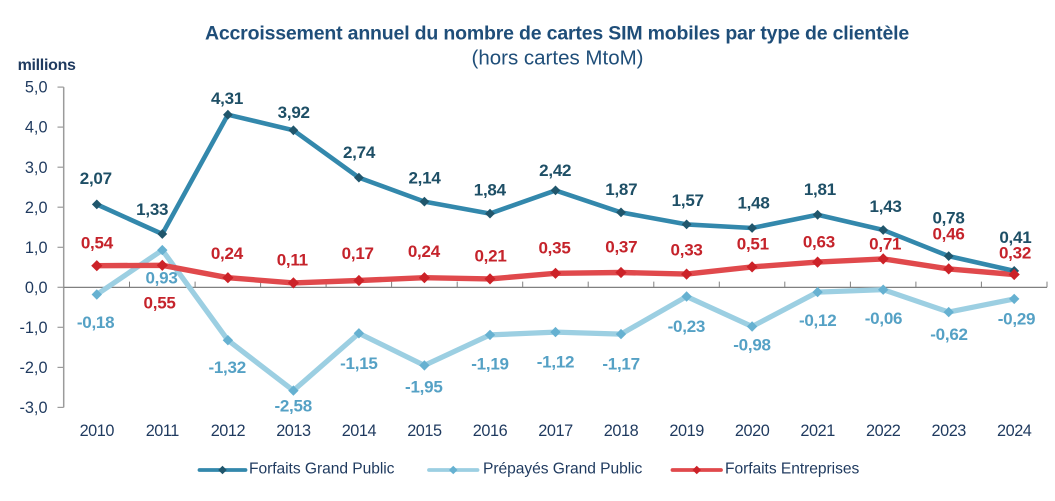 The image size is (1055, 501). I want to click on svg-text: 2021, so click(817, 431).